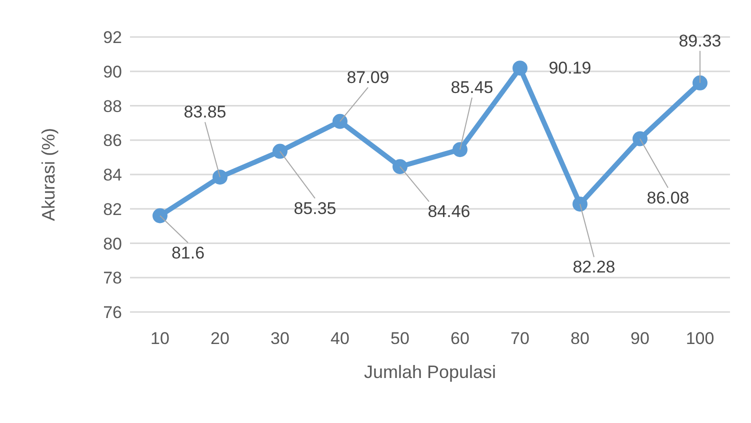 The image size is (751, 423). Describe the element at coordinates (472, 88) in the screenshot. I see `data-label: 85.45` at that location.